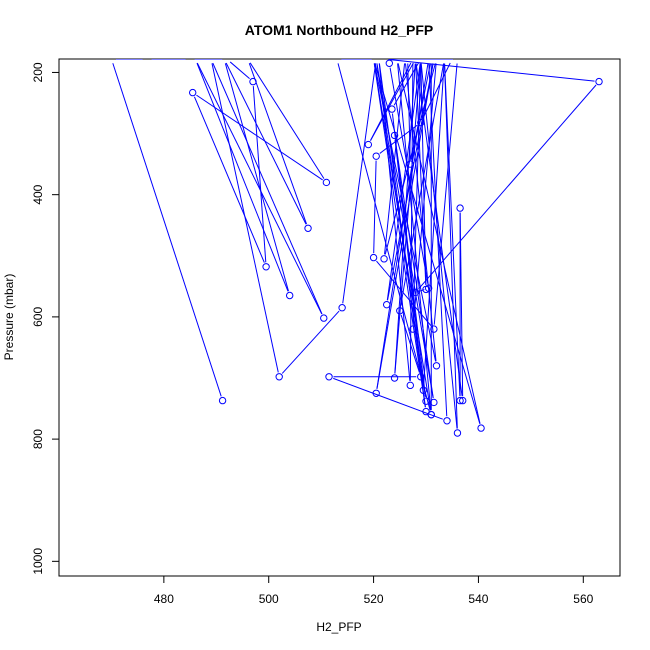 The height and width of the screenshot is (650, 650). I want to click on x-axis-label: H2_PFP, so click(338, 627).